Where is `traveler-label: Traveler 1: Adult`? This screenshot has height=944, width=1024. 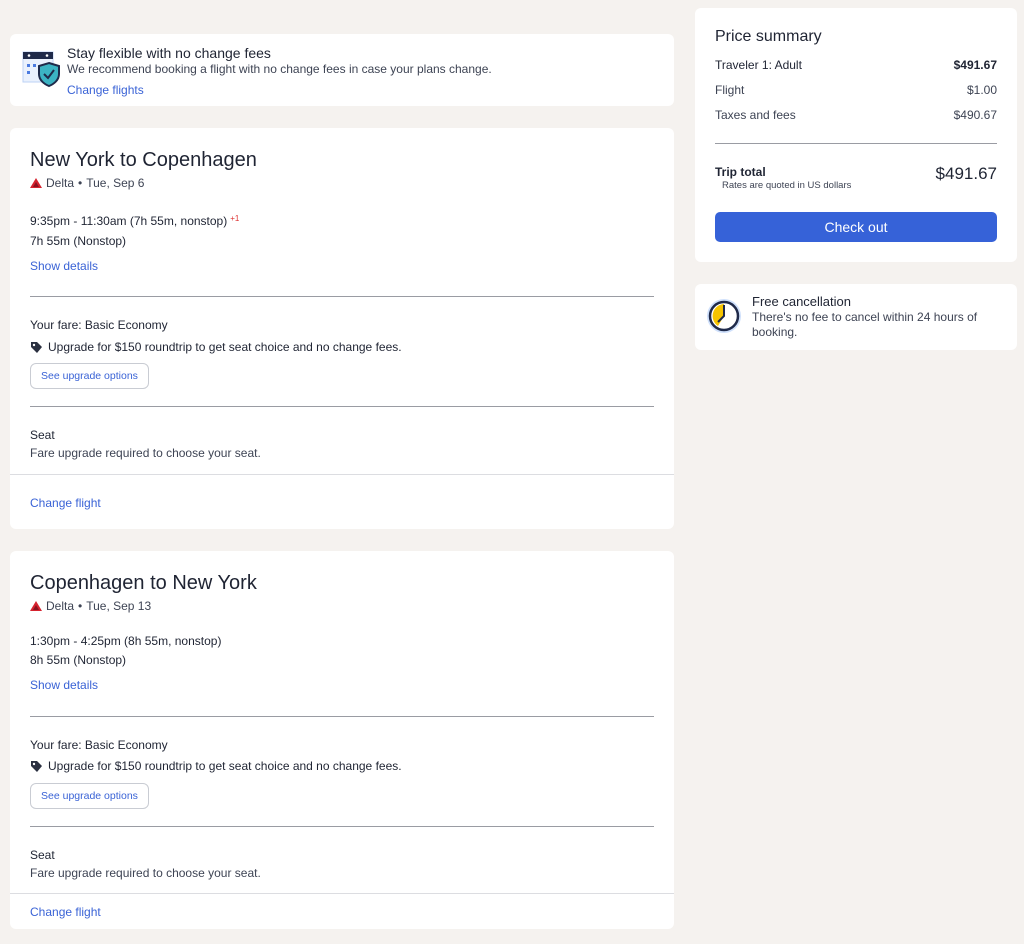 traveler-label: Traveler 1: Adult is located at coordinates (758, 65).